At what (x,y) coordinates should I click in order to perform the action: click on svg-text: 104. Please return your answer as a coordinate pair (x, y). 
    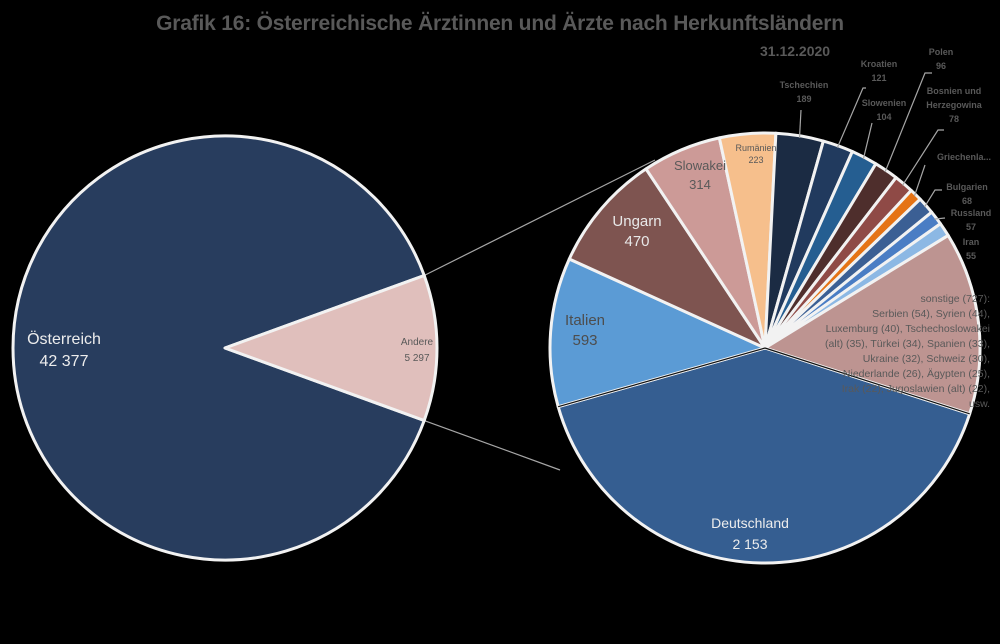
    Looking at the image, I should click on (883, 117).